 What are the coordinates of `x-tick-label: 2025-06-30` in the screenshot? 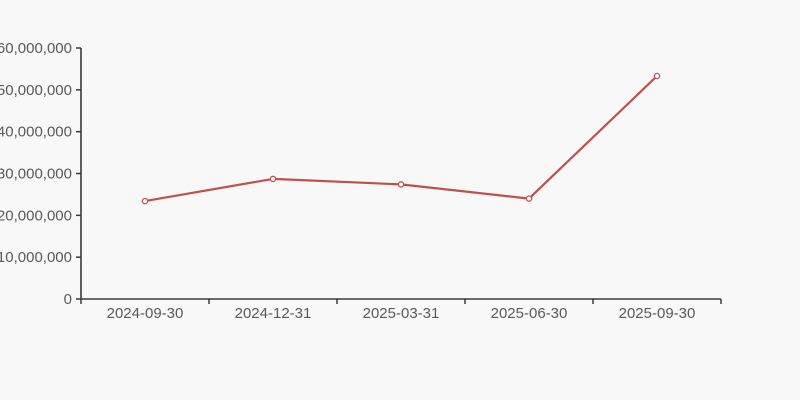 It's located at (529, 313).